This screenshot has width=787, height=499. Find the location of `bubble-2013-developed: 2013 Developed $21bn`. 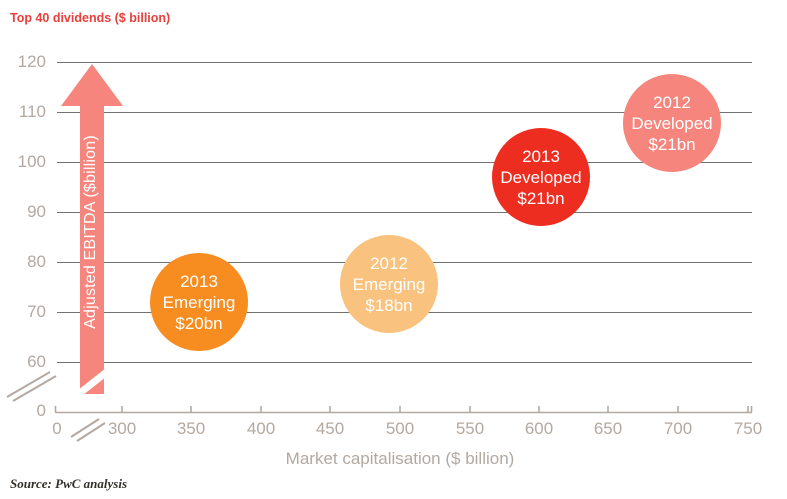

bubble-2013-developed: 2013 Developed $21bn is located at coordinates (541, 177).